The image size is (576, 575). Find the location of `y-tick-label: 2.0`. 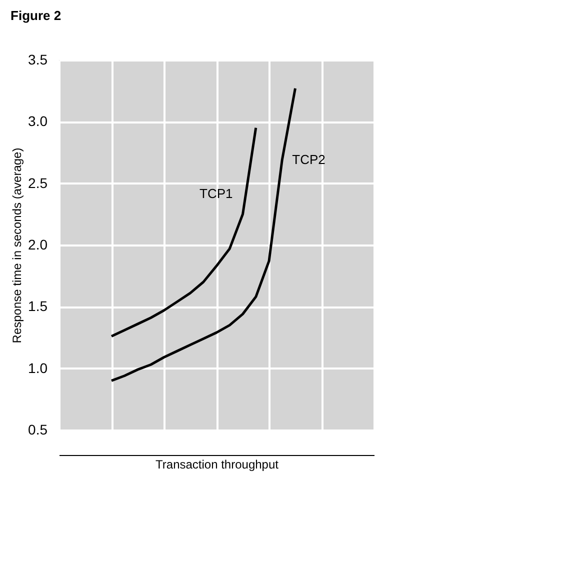

y-tick-label: 2.0 is located at coordinates (38, 244).